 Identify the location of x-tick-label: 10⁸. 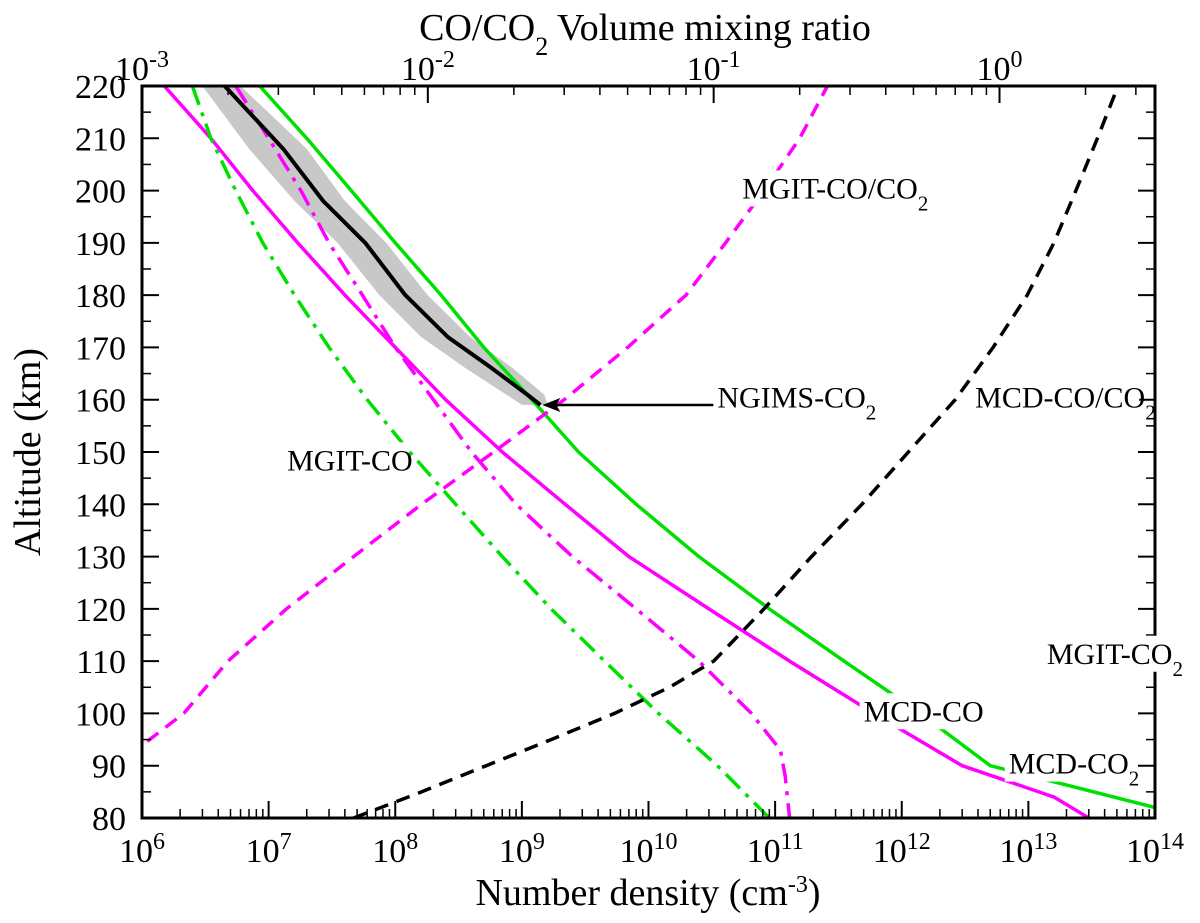
(395, 849).